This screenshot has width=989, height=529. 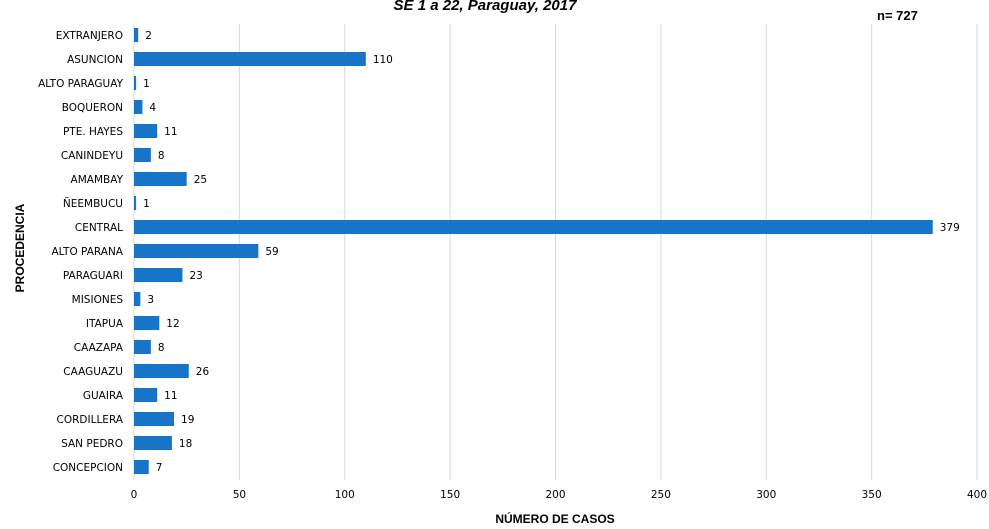 I want to click on value-label: 2, so click(x=148, y=36).